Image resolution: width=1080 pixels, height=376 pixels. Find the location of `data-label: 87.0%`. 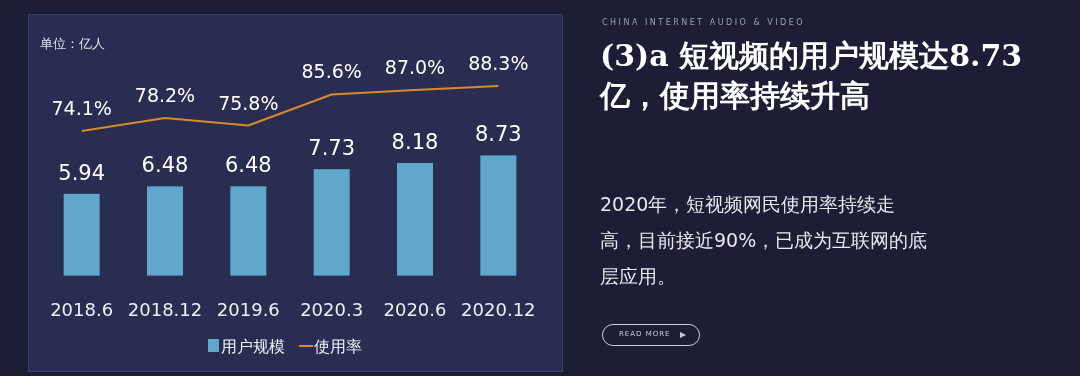

data-label: 87.0% is located at coordinates (415, 67).